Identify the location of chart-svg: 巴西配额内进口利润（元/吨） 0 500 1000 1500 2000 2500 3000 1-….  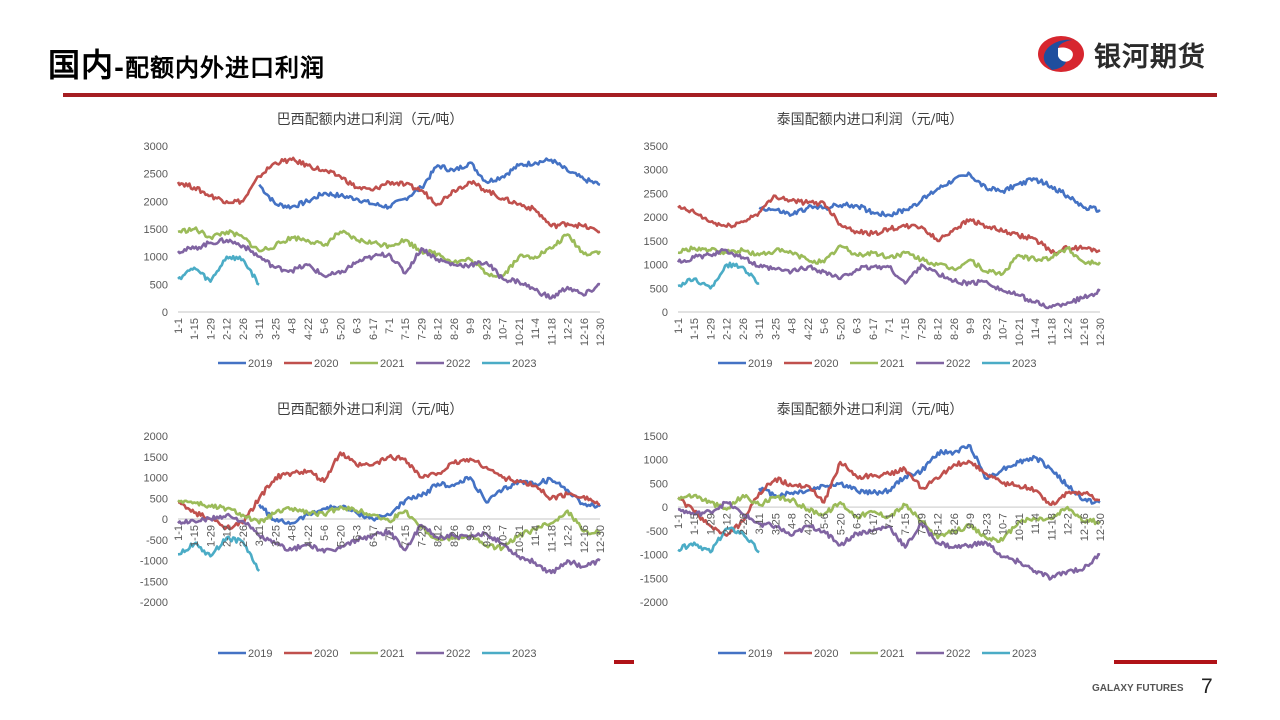
(375, 241).